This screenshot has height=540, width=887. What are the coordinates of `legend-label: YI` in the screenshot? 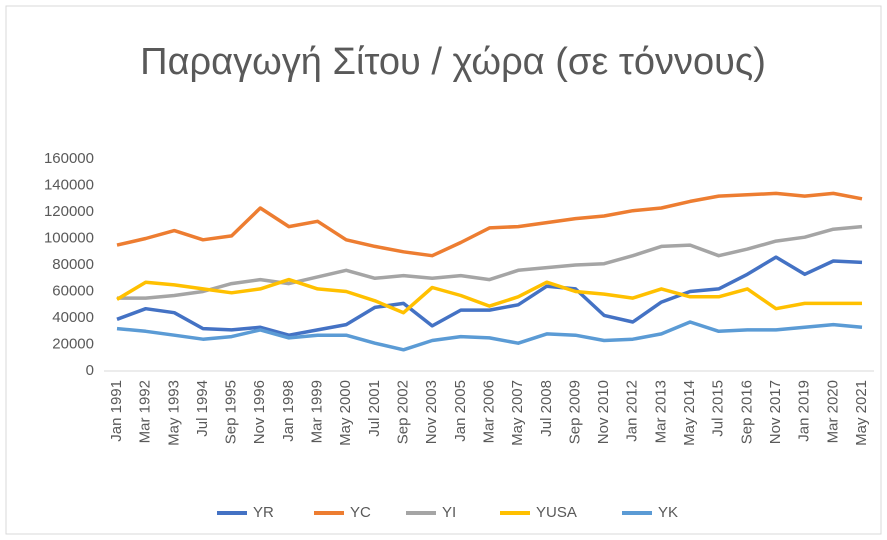 It's located at (449, 512).